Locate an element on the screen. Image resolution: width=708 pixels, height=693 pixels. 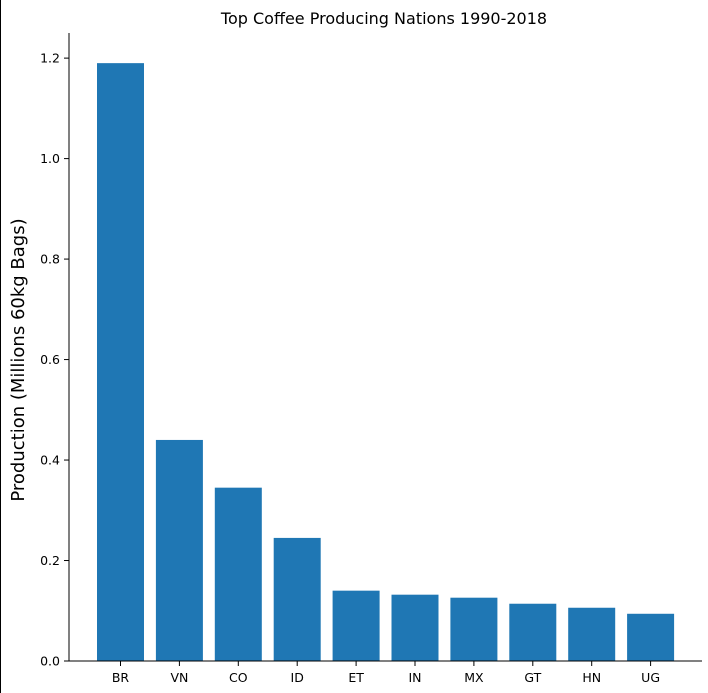
x-tick-label: BR is located at coordinates (121, 677).